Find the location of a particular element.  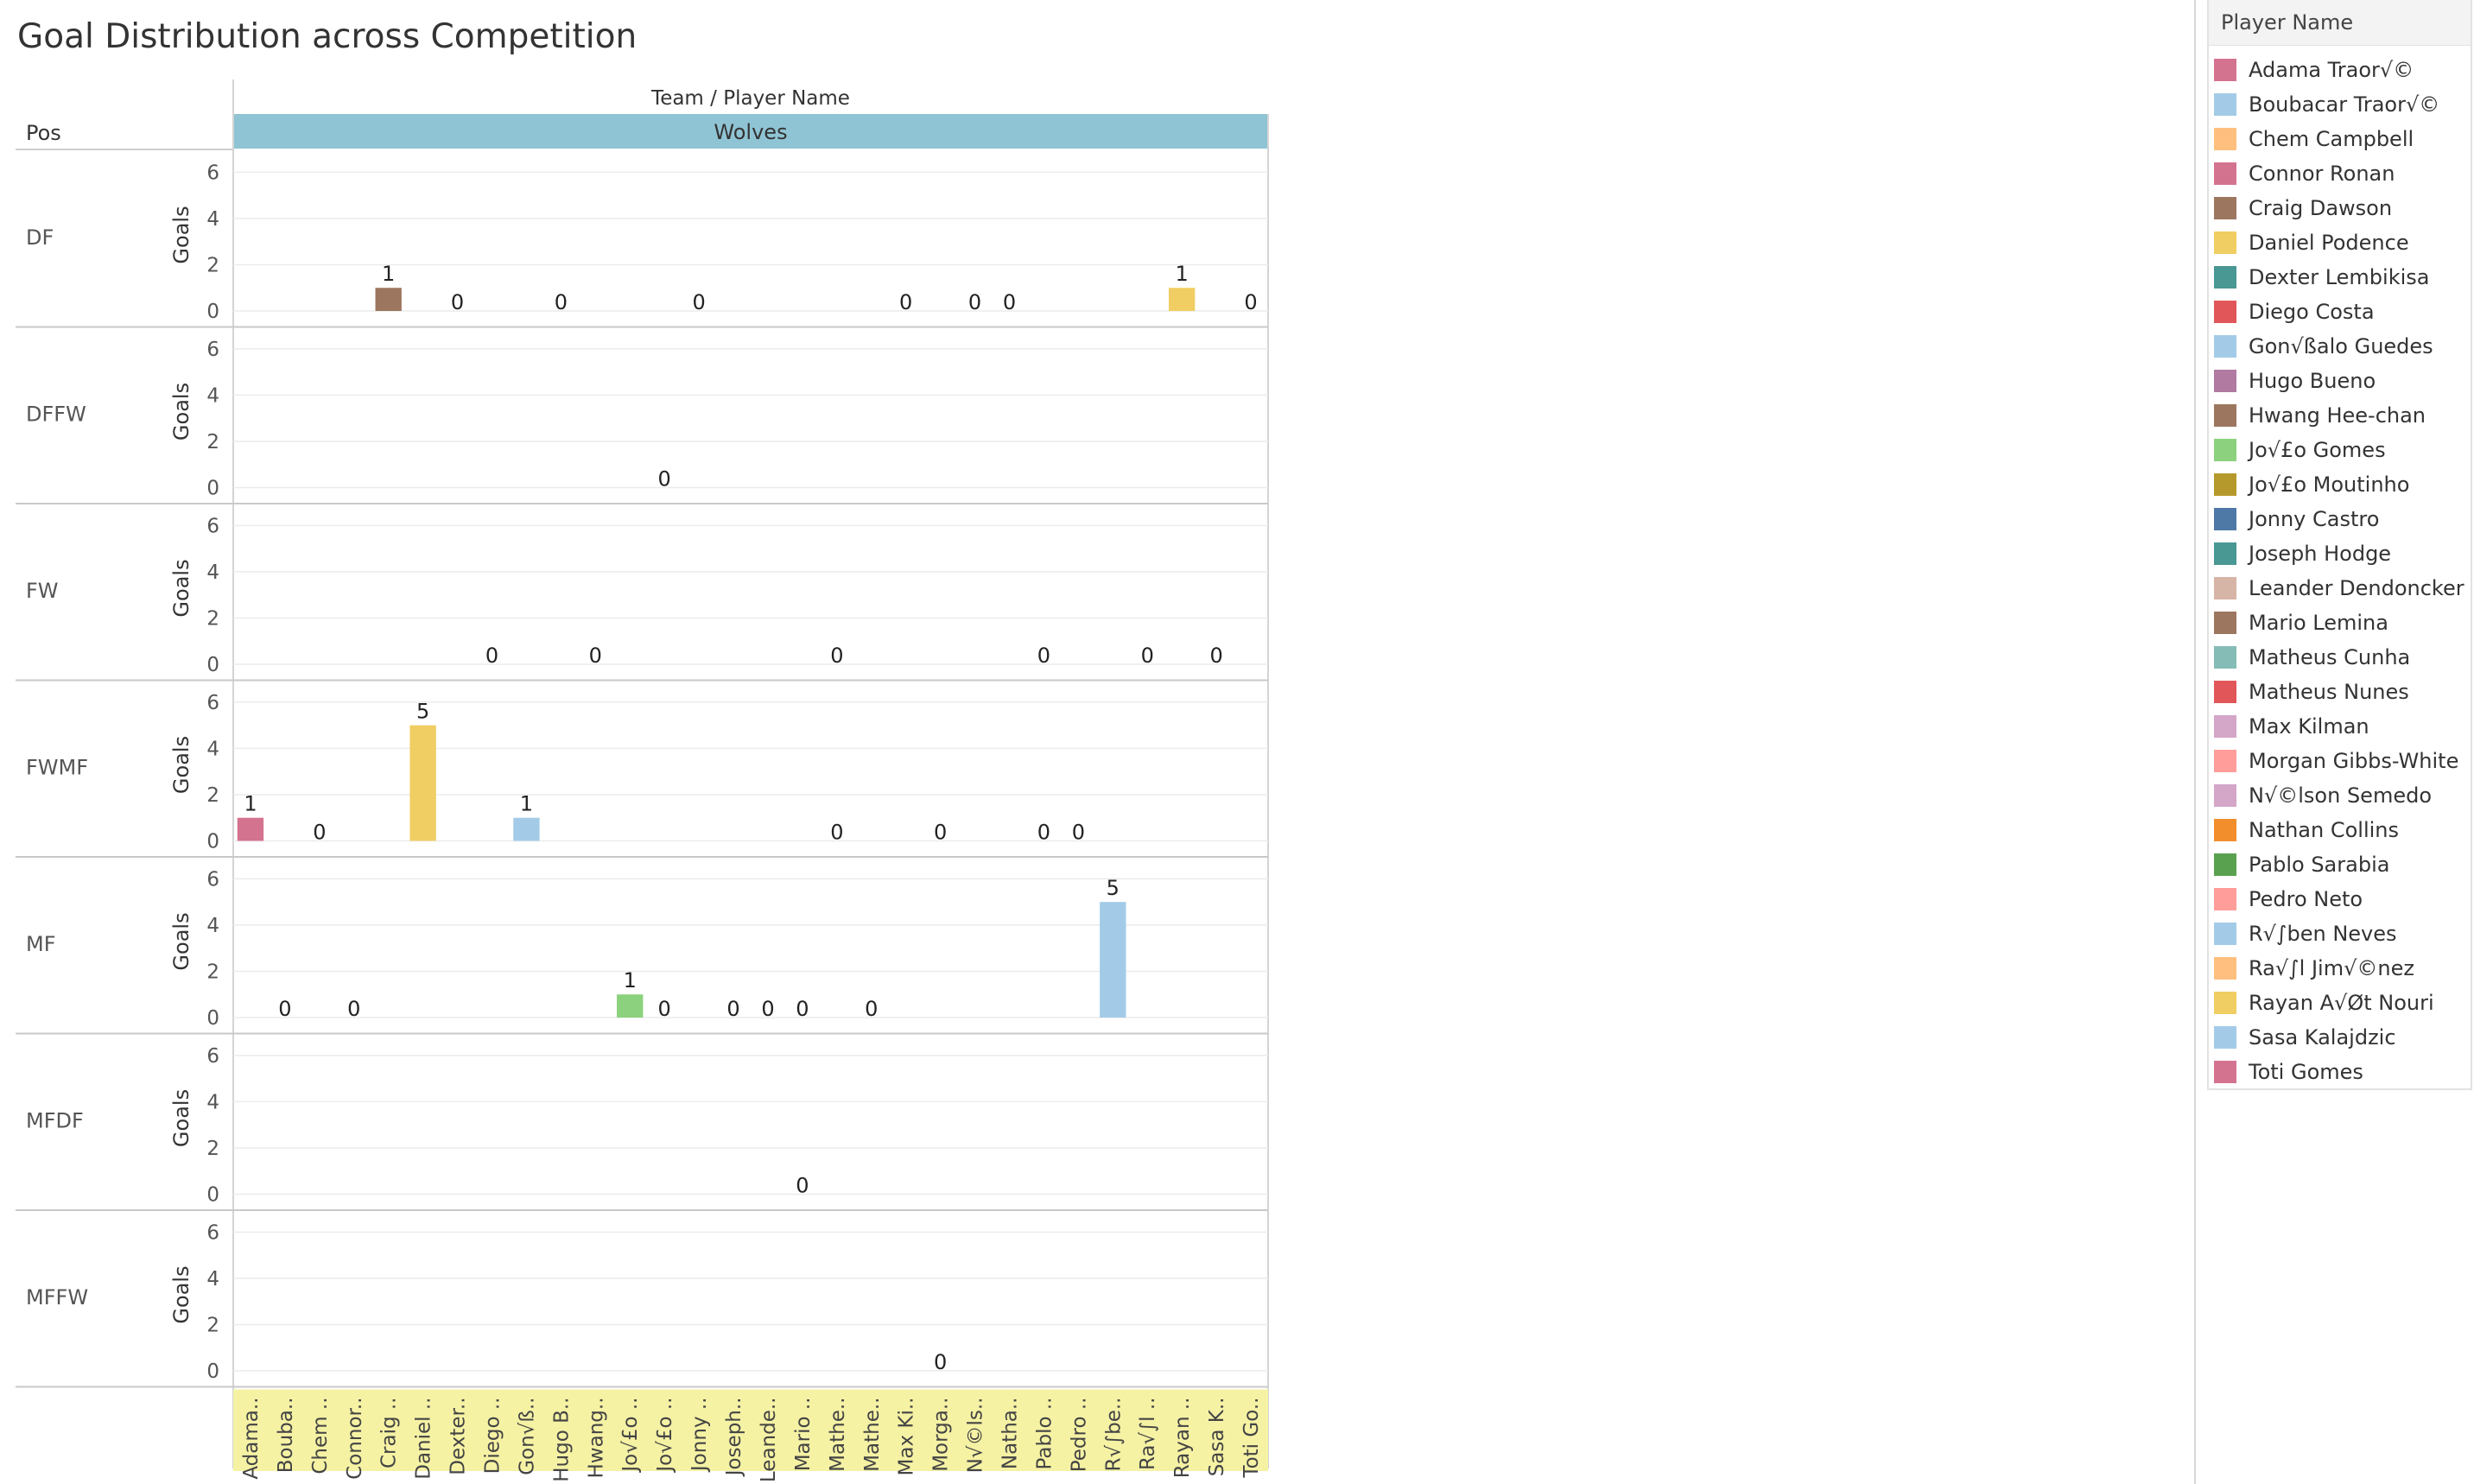

legend-label: Leander Dendoncker is located at coordinates (2356, 588).